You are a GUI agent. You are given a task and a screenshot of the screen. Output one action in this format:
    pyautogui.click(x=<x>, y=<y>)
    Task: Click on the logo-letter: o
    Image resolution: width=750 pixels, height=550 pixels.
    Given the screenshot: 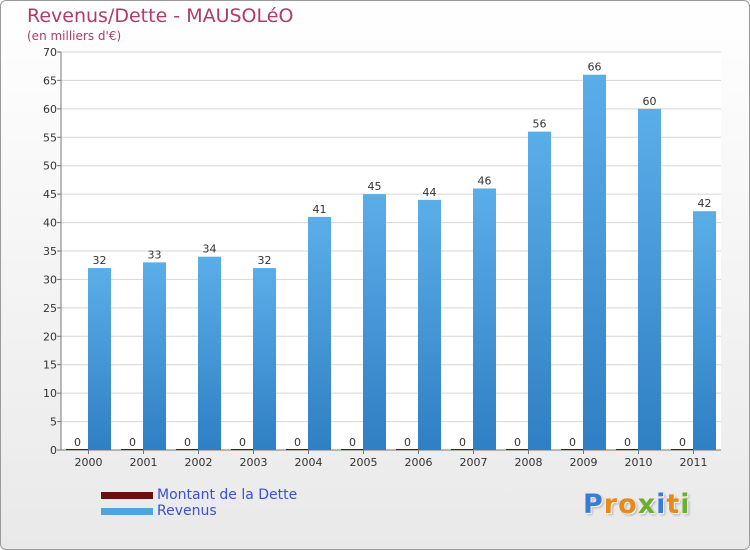 What is the action you would take?
    pyautogui.click(x=628, y=504)
    